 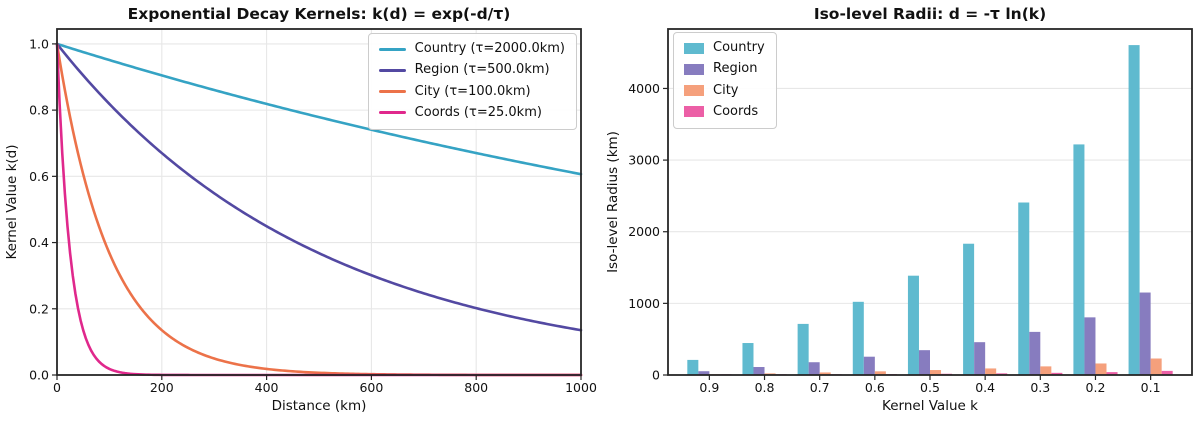 What do you see at coordinates (1035, 353) in the screenshot?
I see `bar-region-k0.3` at bounding box center [1035, 353].